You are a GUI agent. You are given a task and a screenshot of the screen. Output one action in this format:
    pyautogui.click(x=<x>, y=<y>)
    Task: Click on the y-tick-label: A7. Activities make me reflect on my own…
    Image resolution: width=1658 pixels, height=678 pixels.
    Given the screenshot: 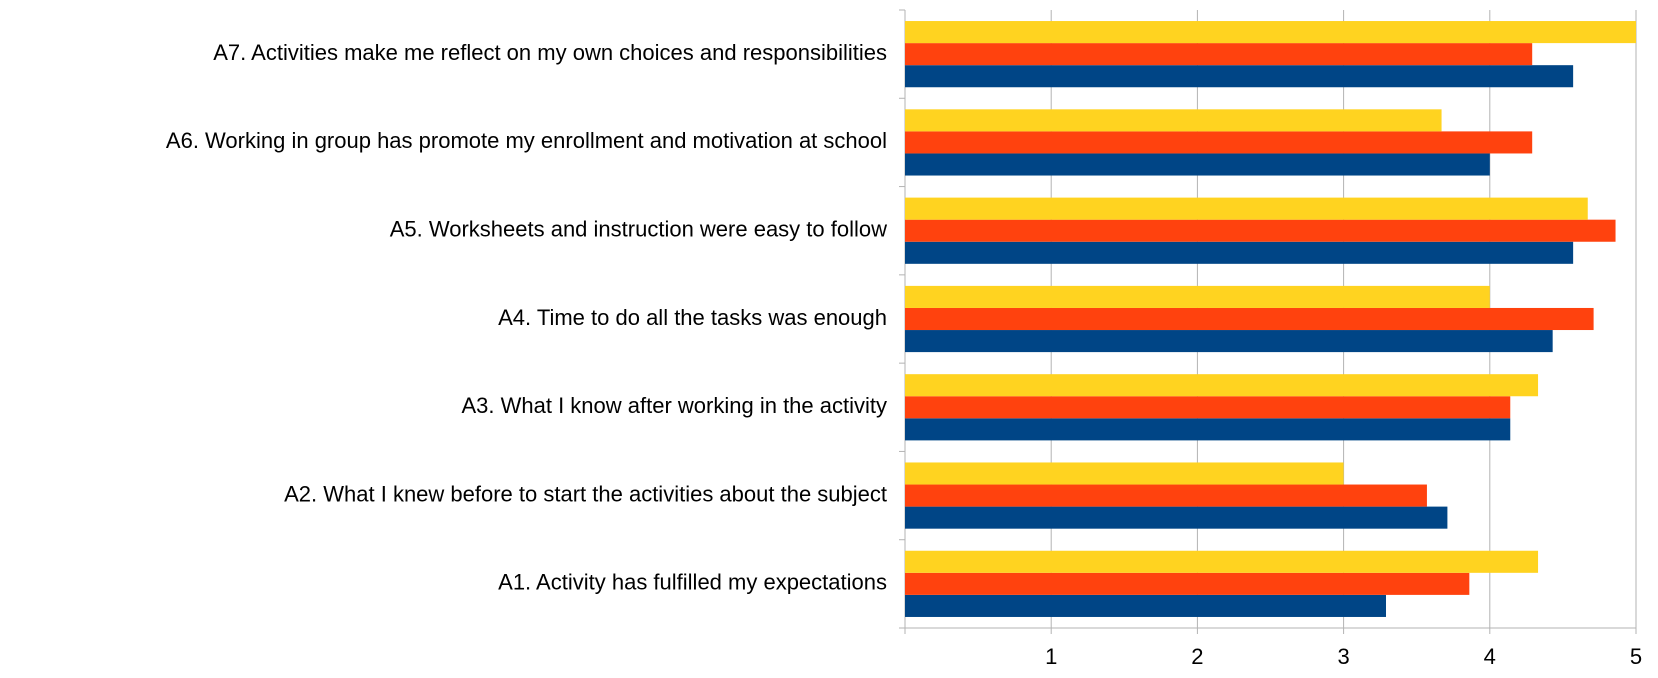 What is the action you would take?
    pyautogui.click(x=550, y=52)
    